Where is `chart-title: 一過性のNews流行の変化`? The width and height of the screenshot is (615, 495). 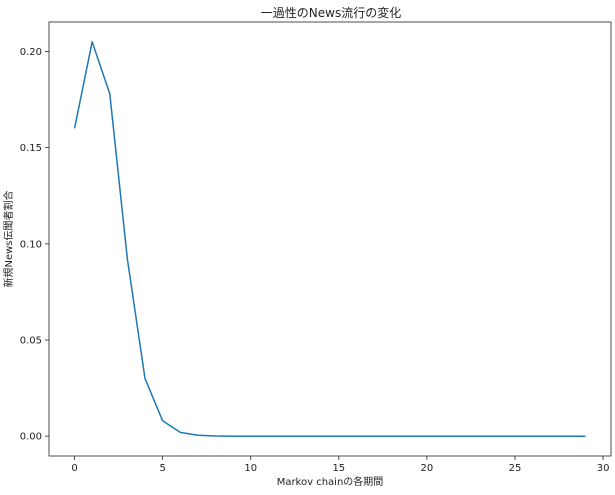 chart-title: 一過性のNews流行の変化 is located at coordinates (331, 12).